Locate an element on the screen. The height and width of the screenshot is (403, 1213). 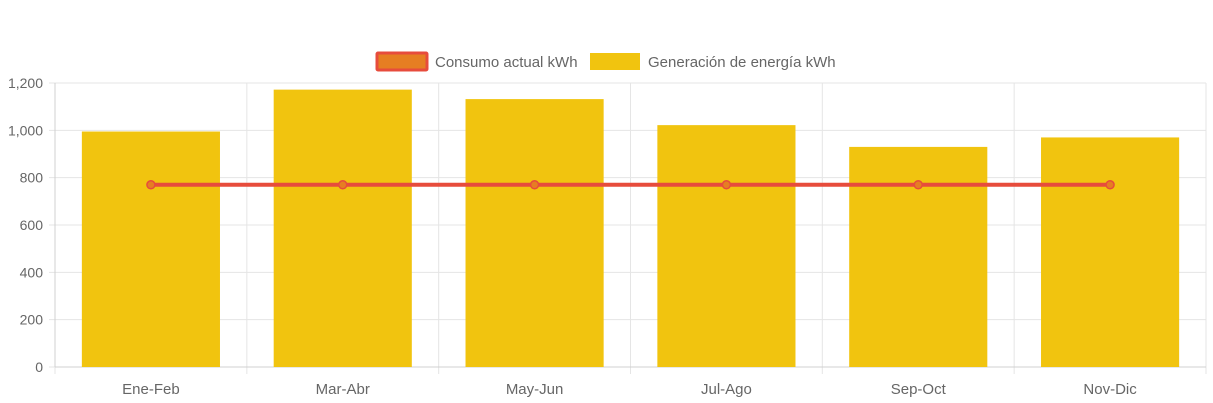
bar-jul-ago is located at coordinates (726, 246).